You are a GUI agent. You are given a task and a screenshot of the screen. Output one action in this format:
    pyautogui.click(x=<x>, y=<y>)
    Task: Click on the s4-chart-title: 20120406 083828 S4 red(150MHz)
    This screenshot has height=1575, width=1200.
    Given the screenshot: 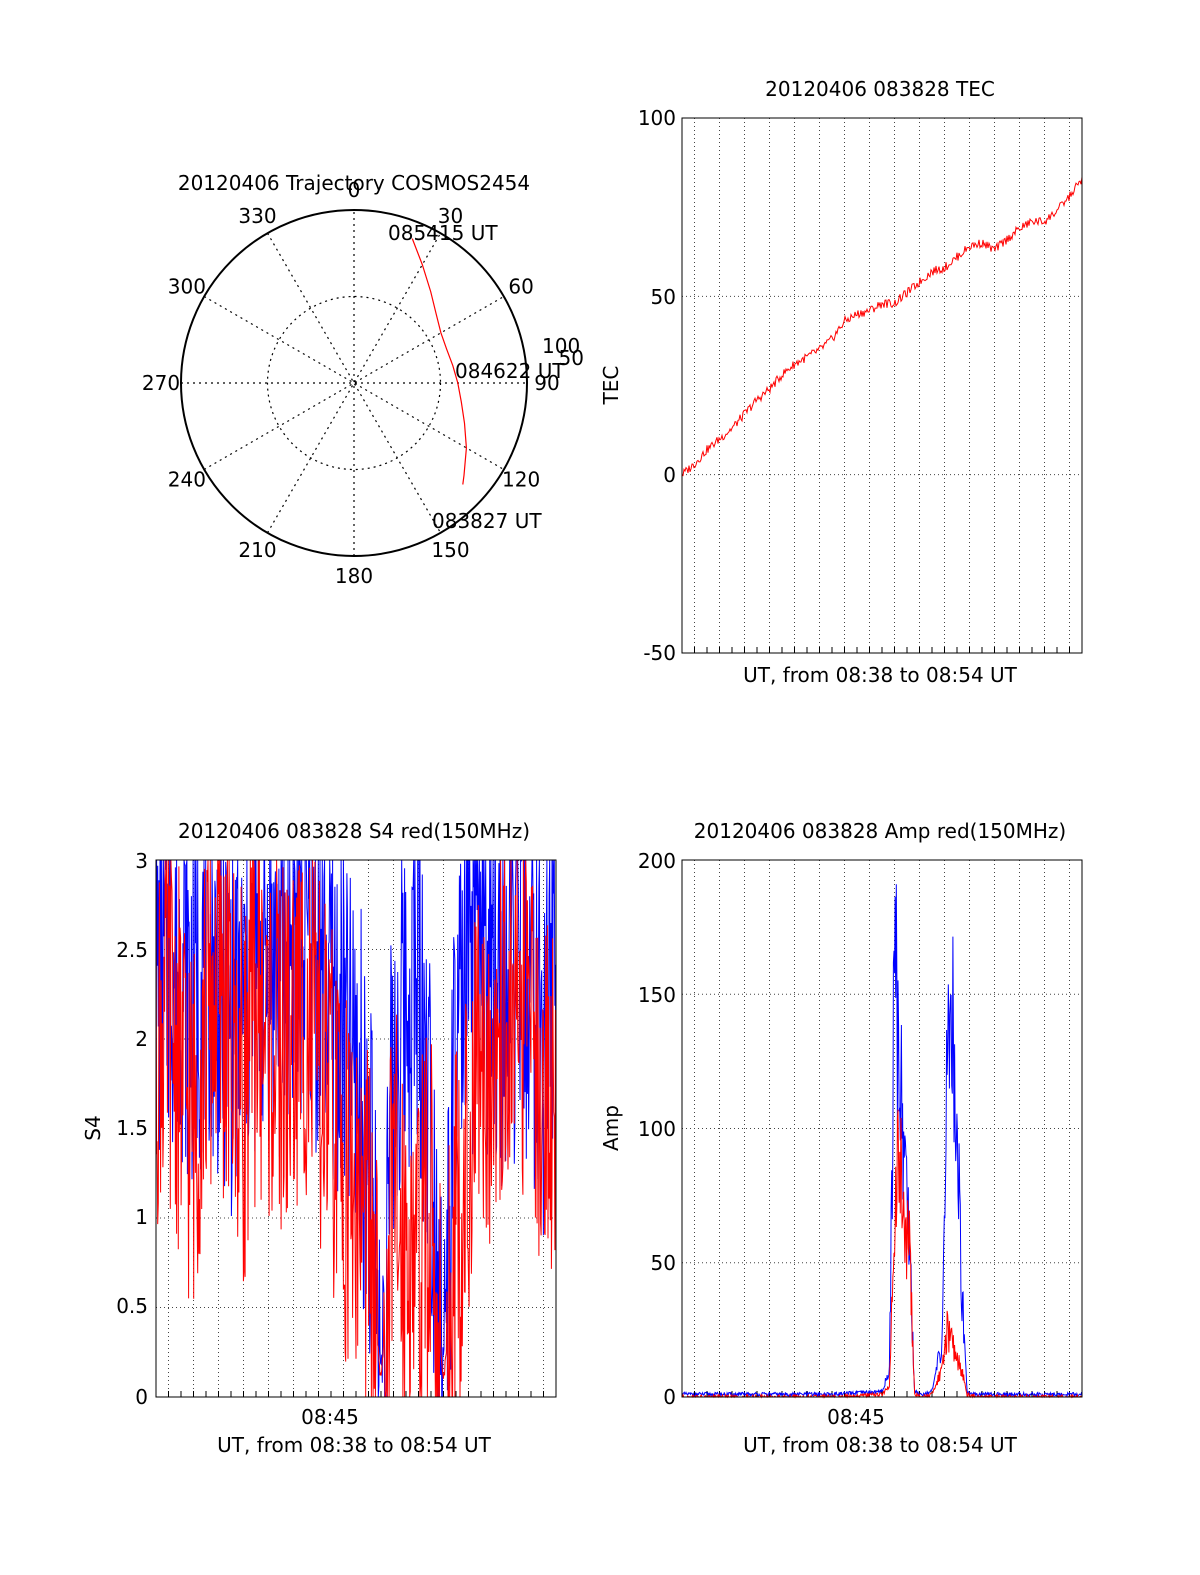 What is the action you would take?
    pyautogui.click(x=354, y=831)
    